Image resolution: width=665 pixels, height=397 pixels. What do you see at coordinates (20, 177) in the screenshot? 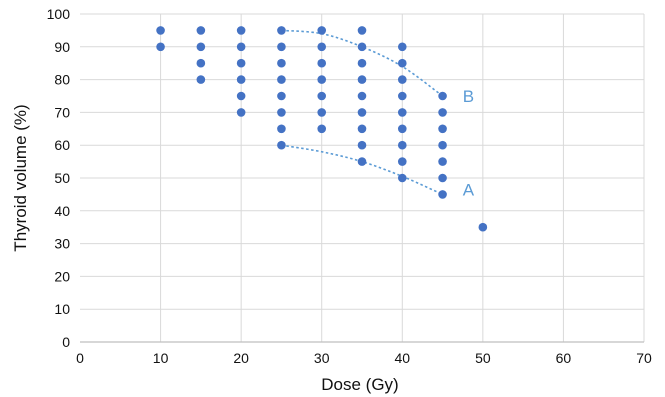
I see `y-axis-label: Thyroid volume (%)` at bounding box center [20, 177].